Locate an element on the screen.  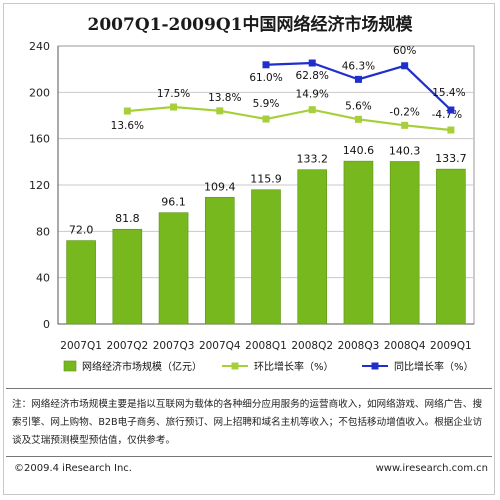
x-tick-label: 2007Q4 is located at coordinates (220, 346).